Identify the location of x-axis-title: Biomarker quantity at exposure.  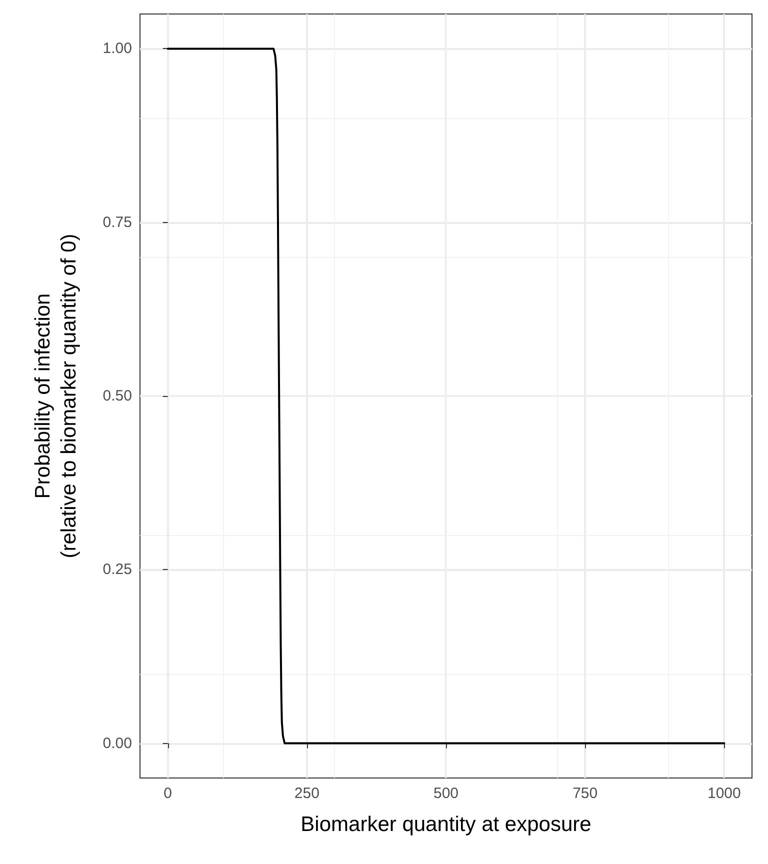
(446, 824).